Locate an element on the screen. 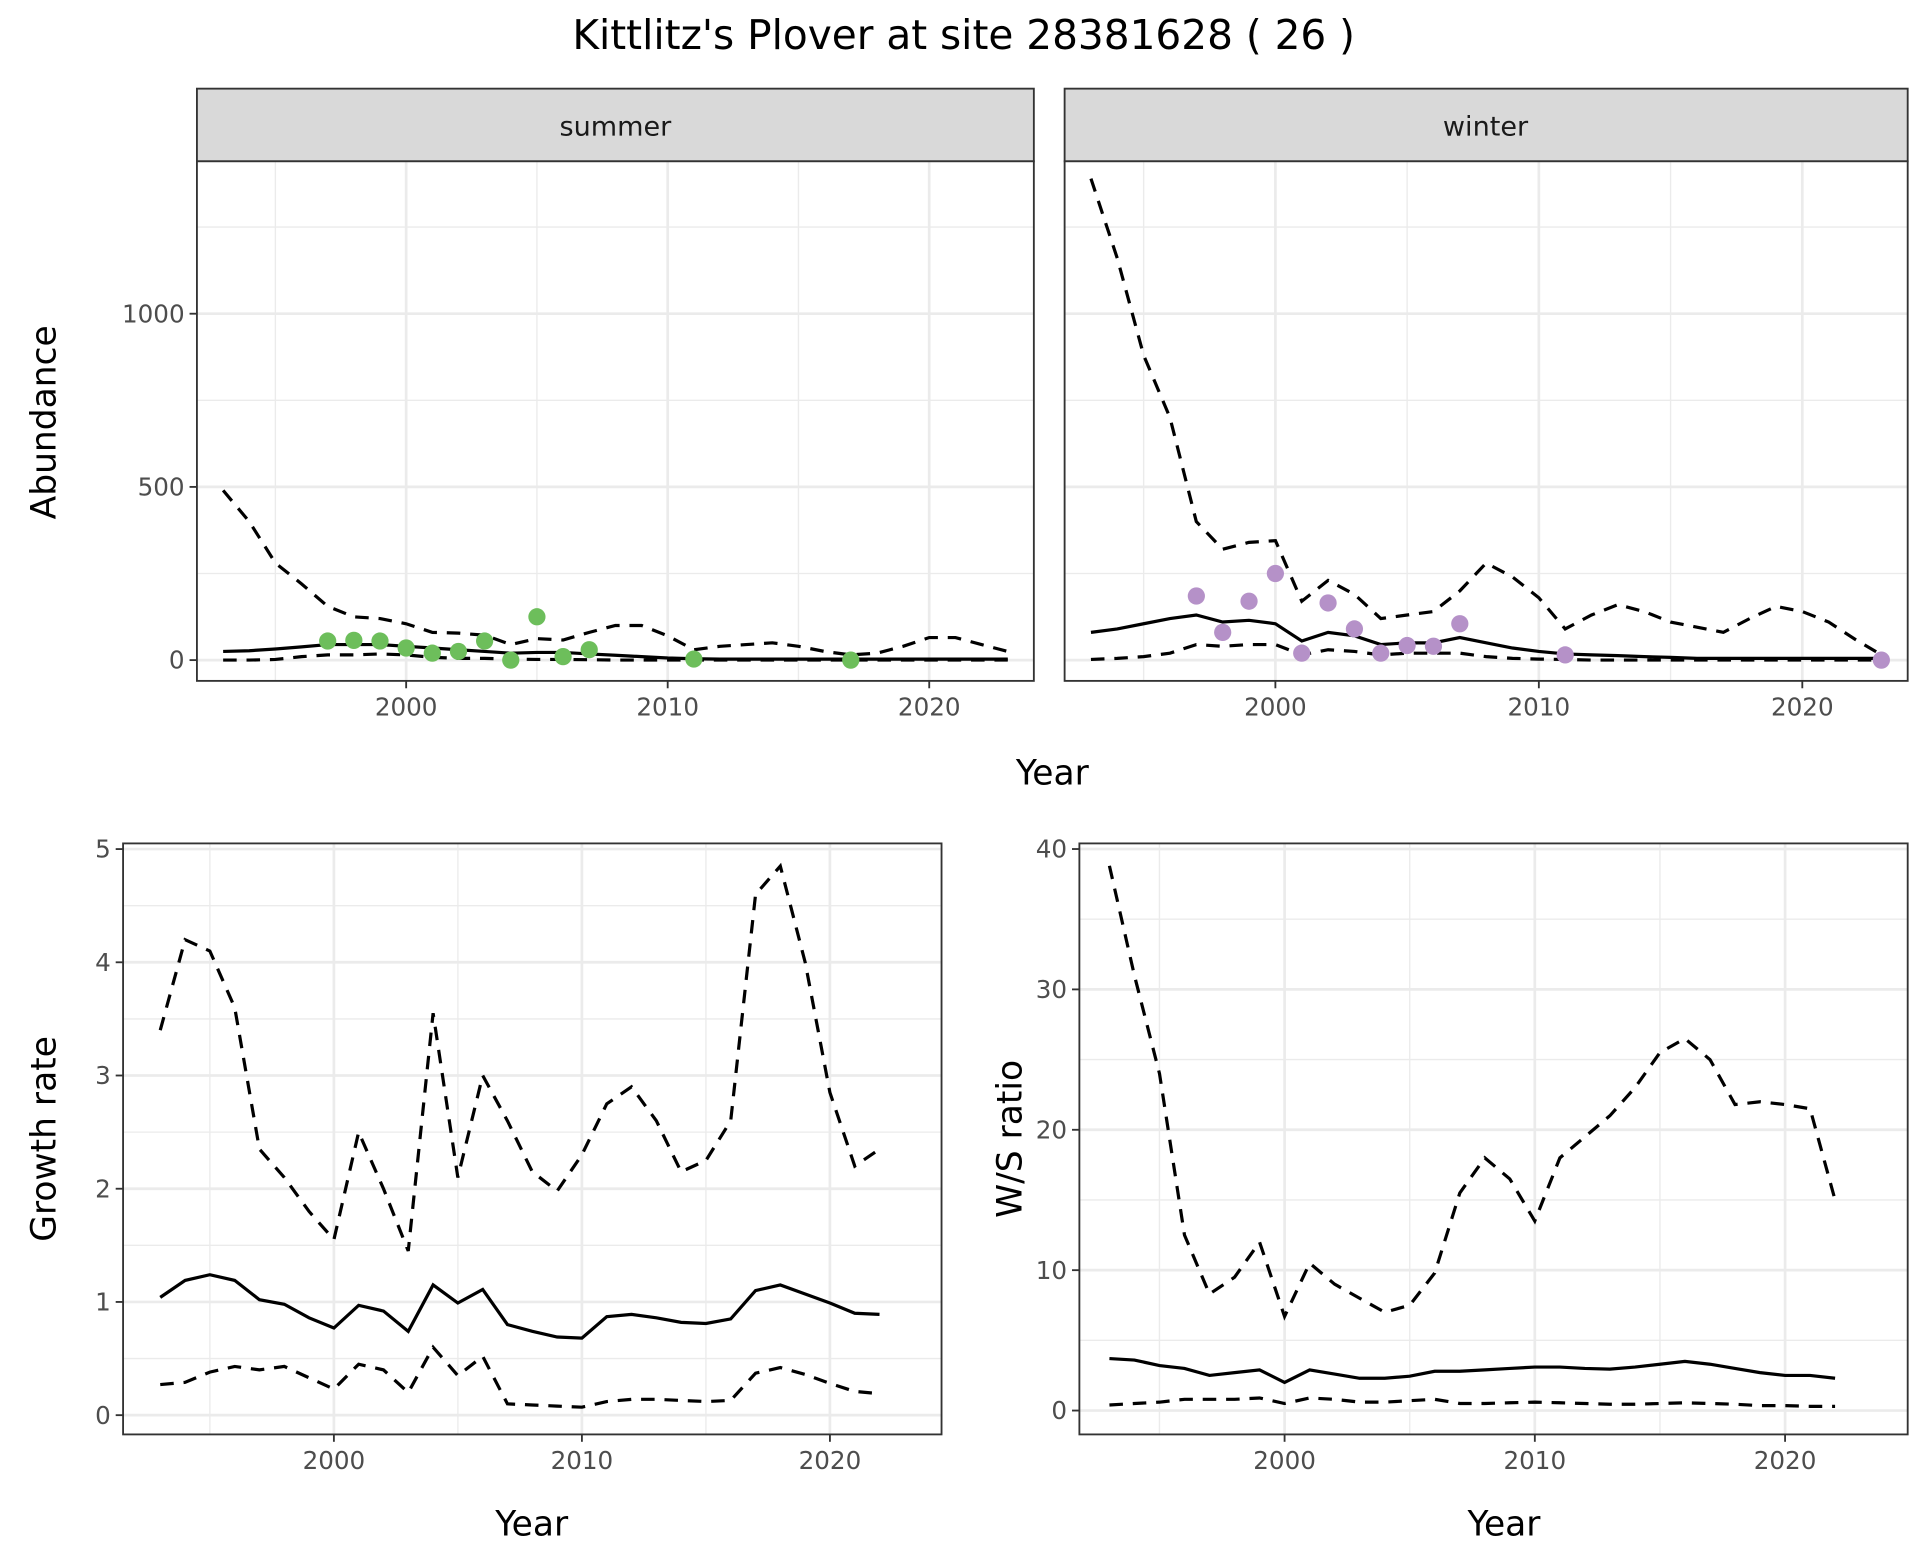 Image resolution: width=1920 pixels, height=1560 pixels. y-tick-label: 20 is located at coordinates (1051, 1129).